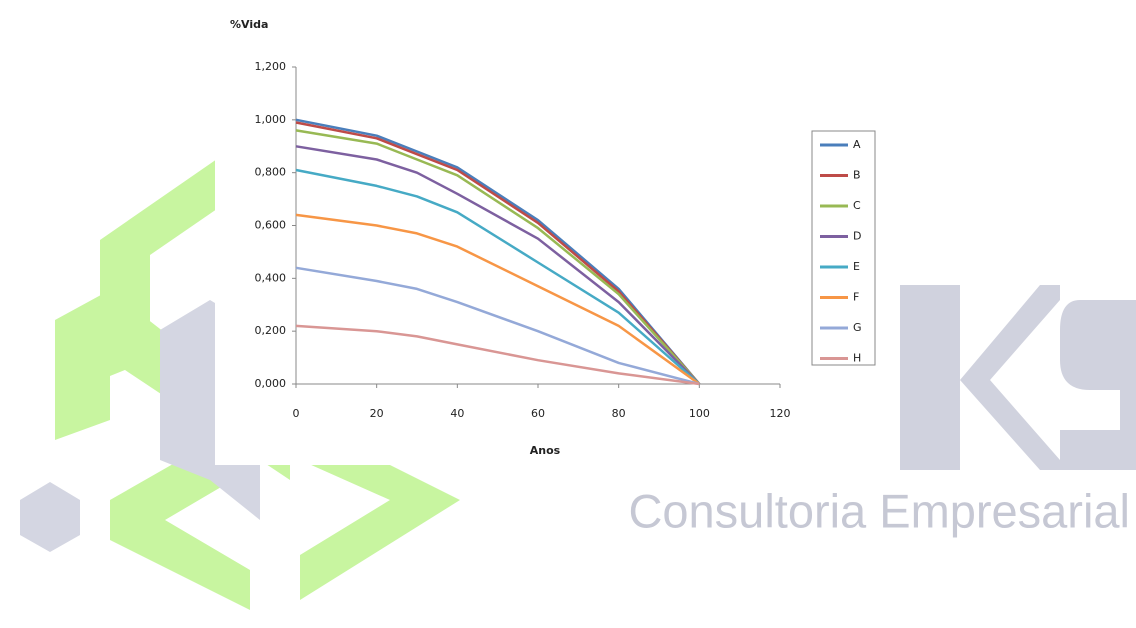 This screenshot has height=628, width=1136. I want to click on logo-block, so click(50, 517).